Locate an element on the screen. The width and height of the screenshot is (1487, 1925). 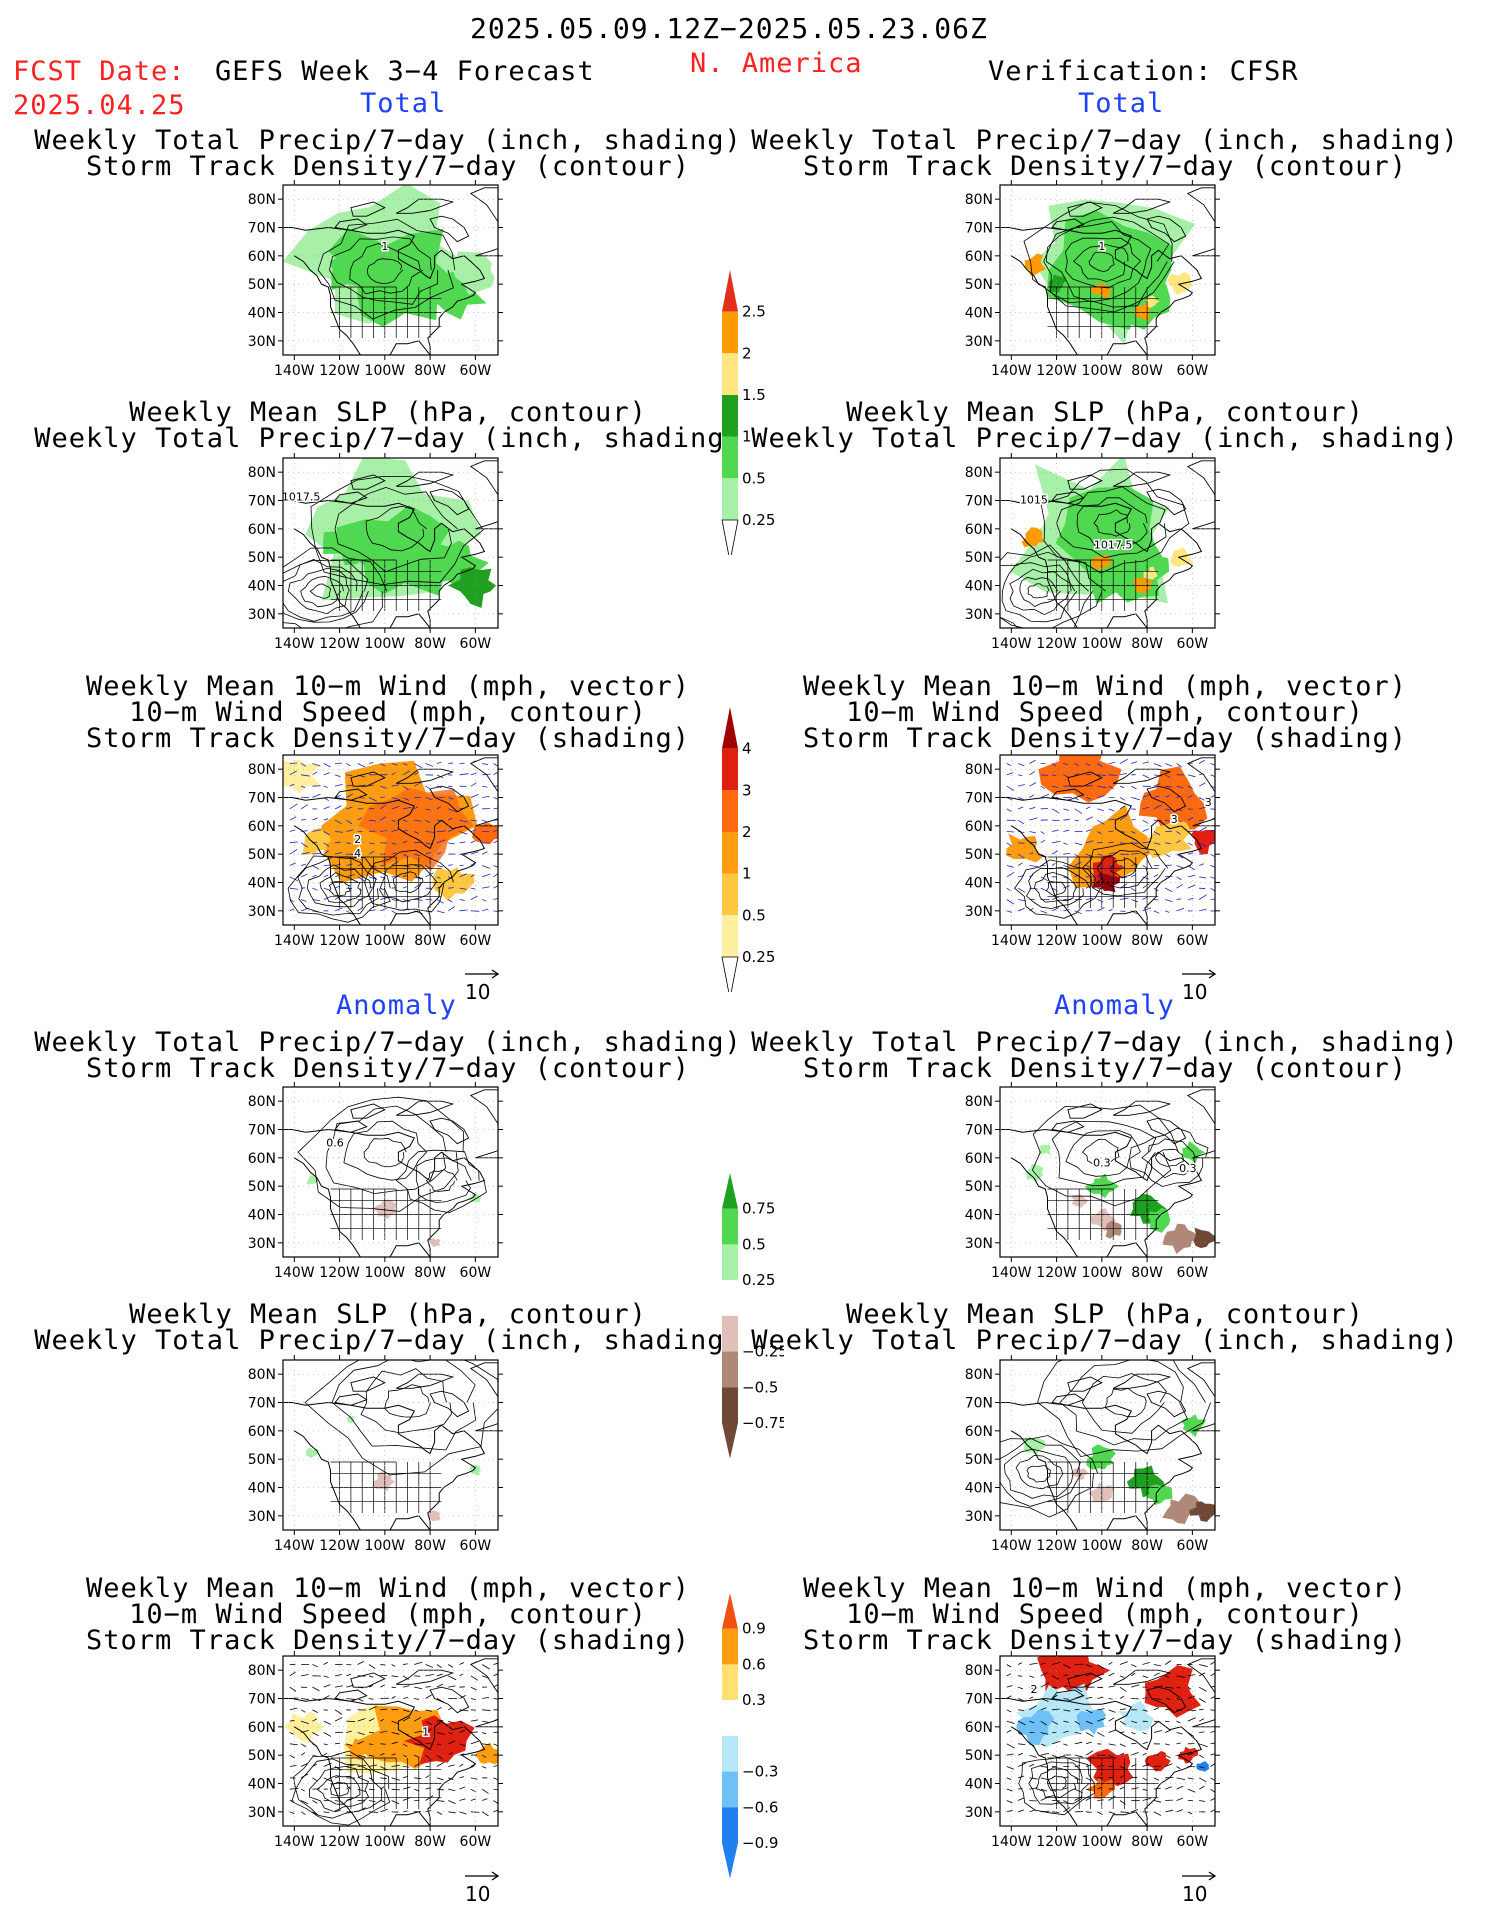
map-border is located at coordinates (1107, 543).